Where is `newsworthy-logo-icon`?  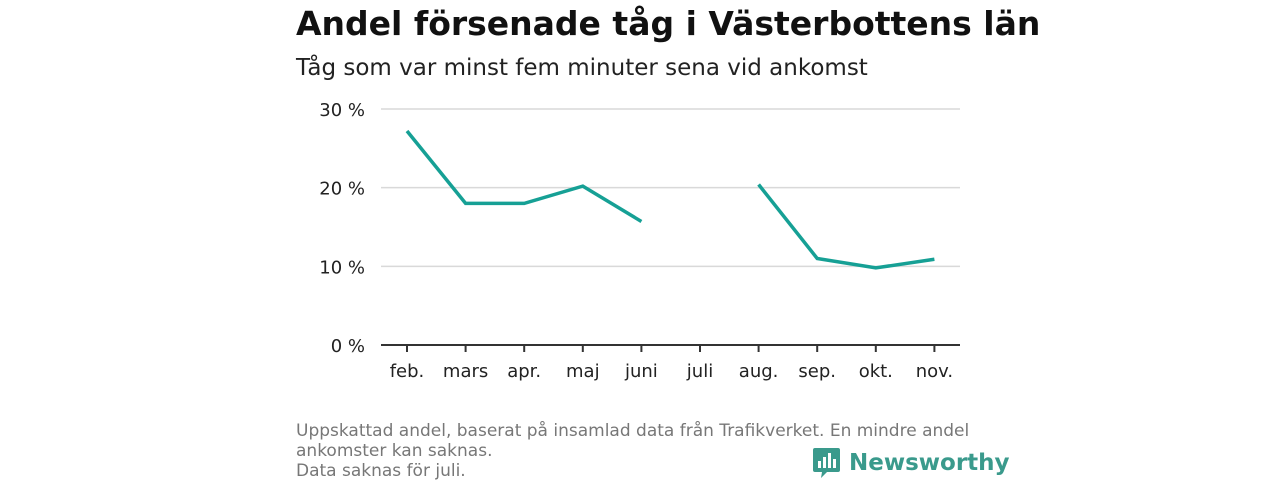
newsworthy-logo-icon is located at coordinates (826, 463).